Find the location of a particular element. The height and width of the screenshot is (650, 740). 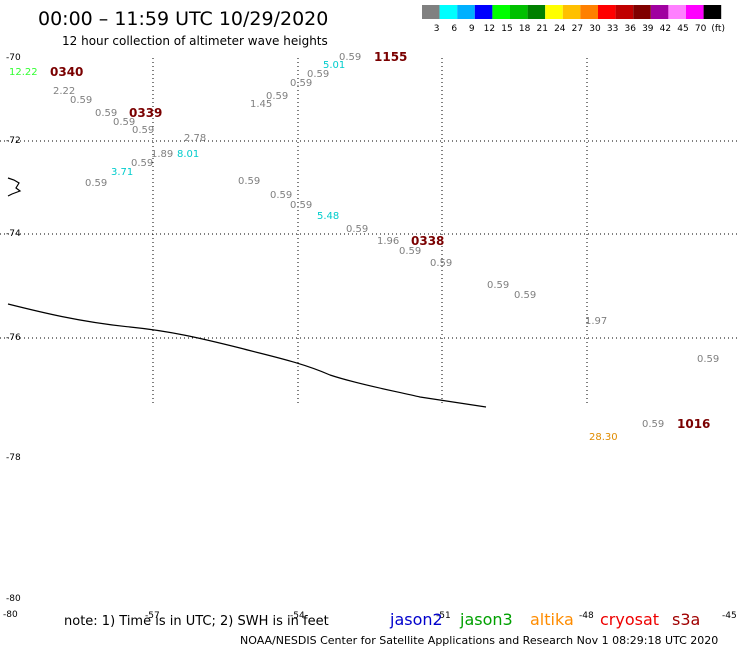

satellite-s3a: s3a is located at coordinates (686, 619).